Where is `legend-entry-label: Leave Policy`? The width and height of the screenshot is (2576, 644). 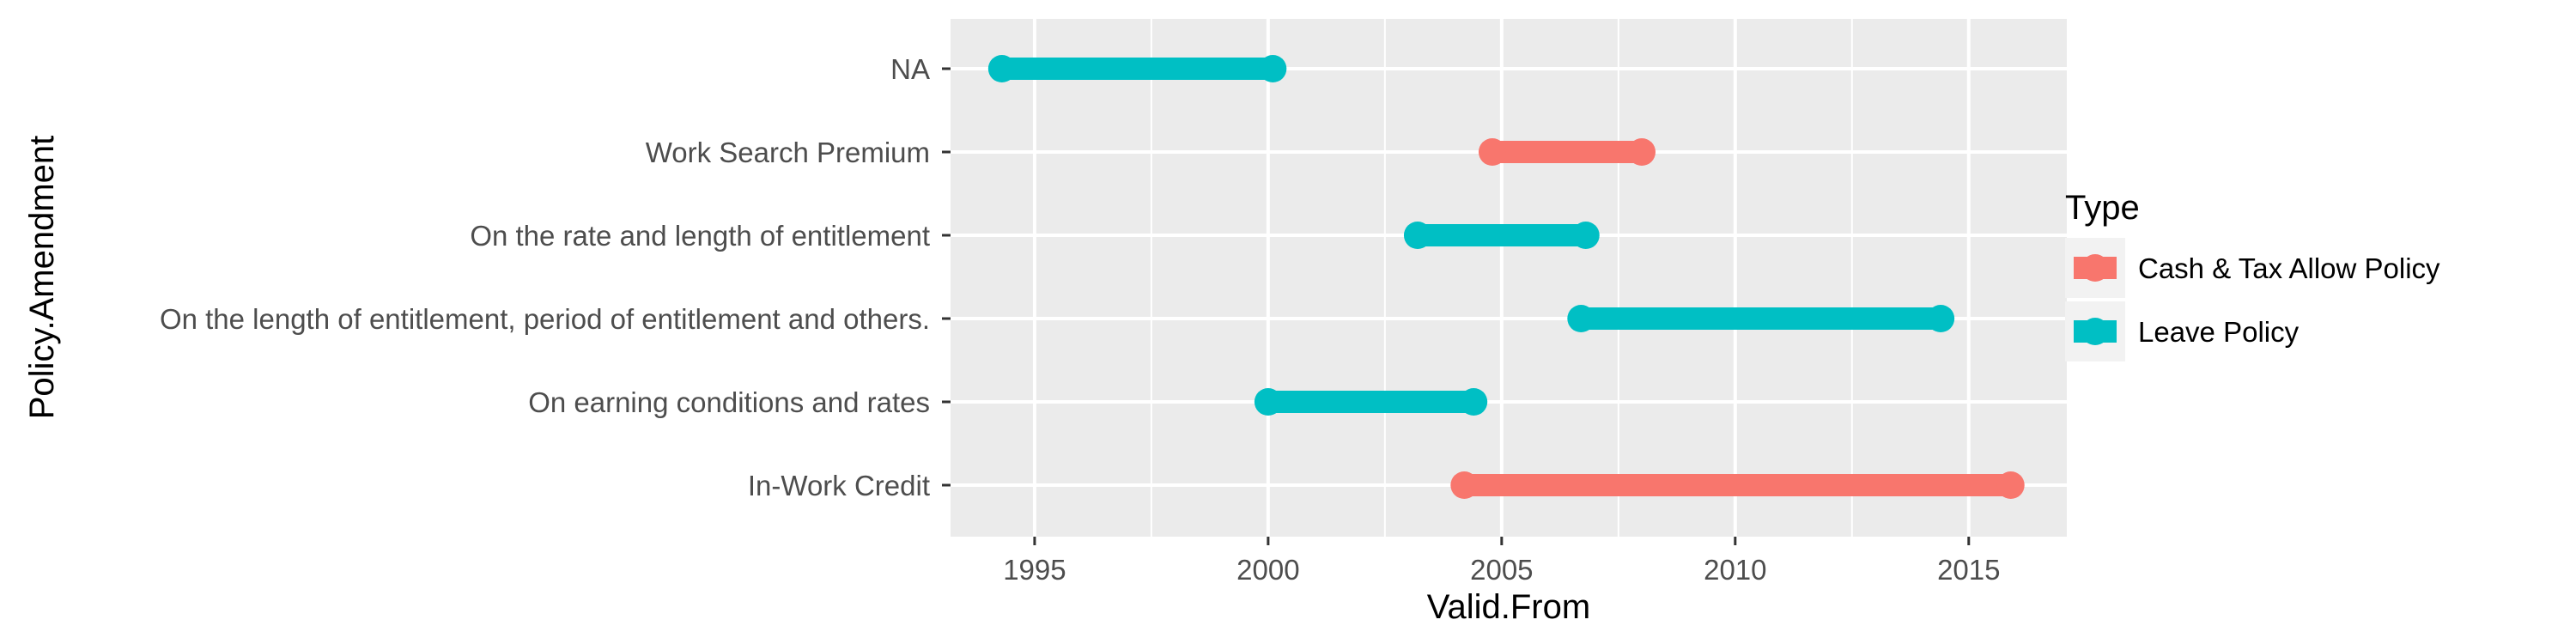 legend-entry-label: Leave Policy is located at coordinates (2219, 332).